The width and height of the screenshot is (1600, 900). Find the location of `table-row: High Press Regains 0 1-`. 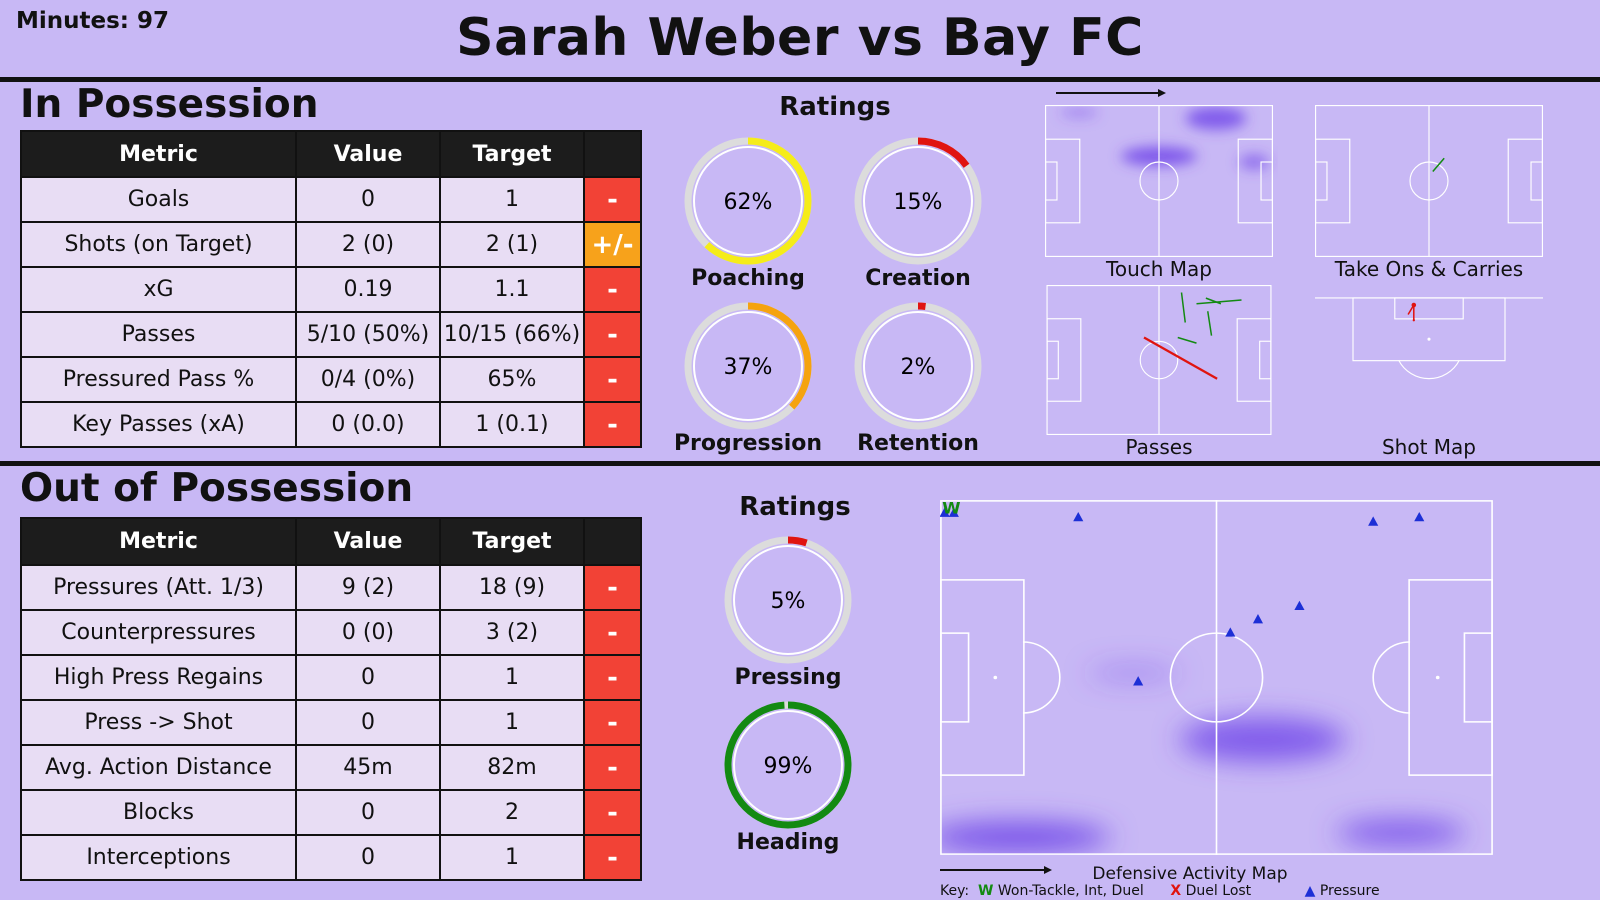

table-row: High Press Regains 0 1- is located at coordinates (331, 677).